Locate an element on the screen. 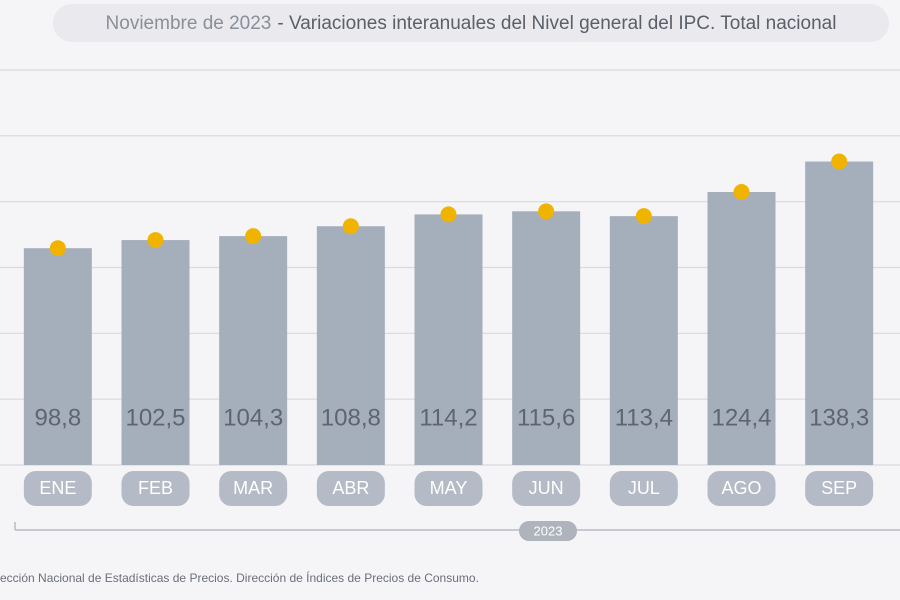 The image size is (900, 600). x-tick-label: JUL is located at coordinates (644, 488).